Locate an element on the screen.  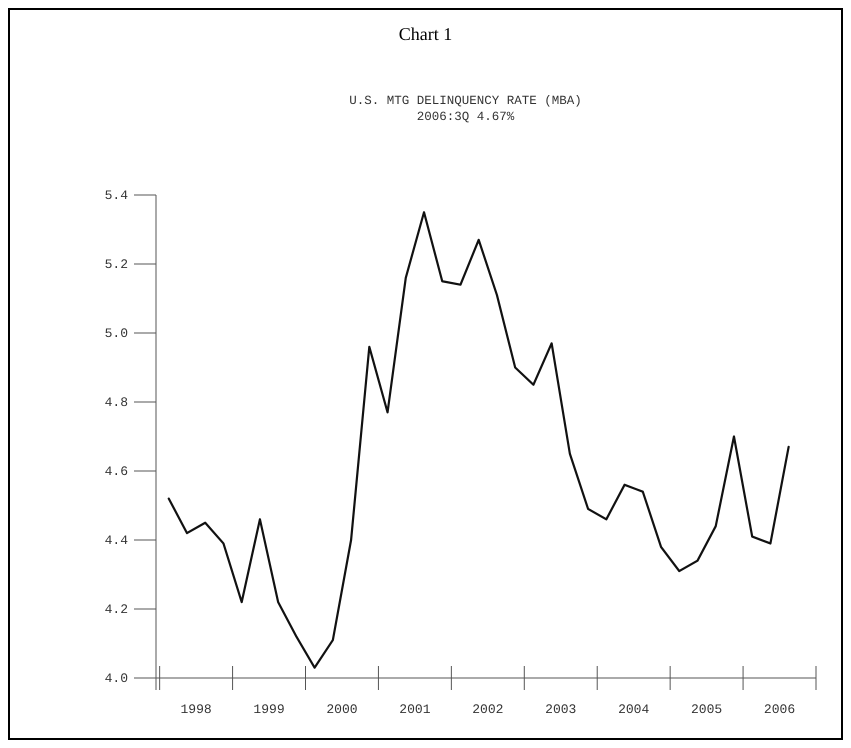
chart-title: Chart 1 is located at coordinates (425, 34).